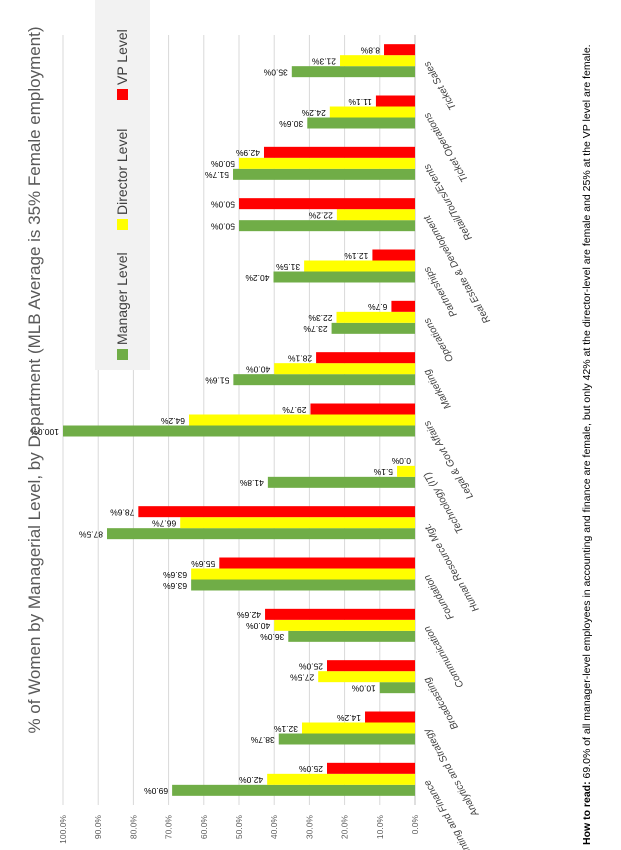 Image resolution: width=621 pixels, height=850 pixels. What do you see at coordinates (383, 472) in the screenshot?
I see `data-label: 5.1%` at bounding box center [383, 472].